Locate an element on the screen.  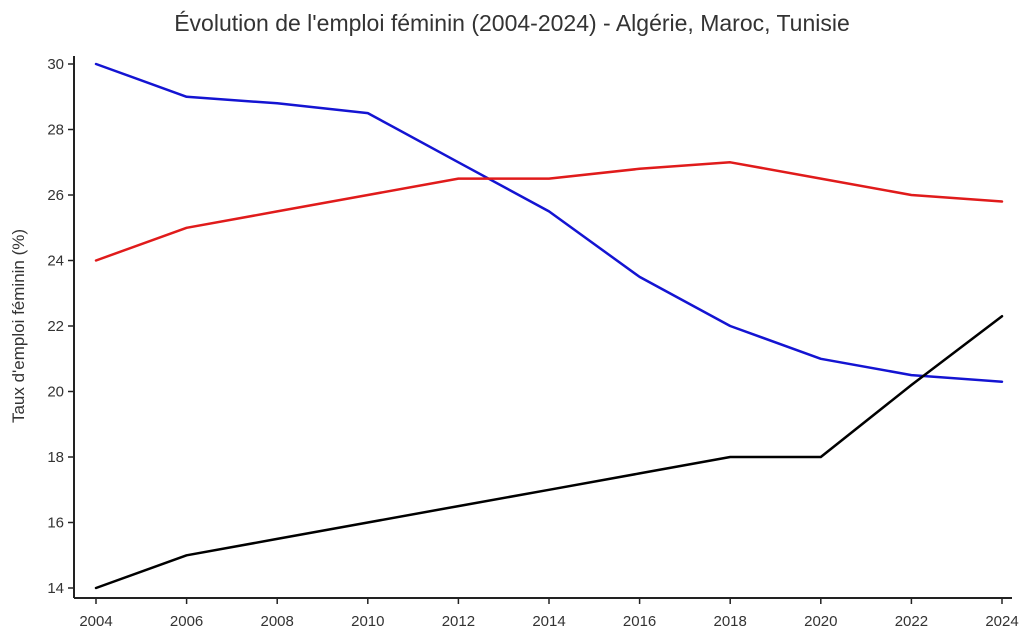
y-tick-label: 16 is located at coordinates (55, 523).